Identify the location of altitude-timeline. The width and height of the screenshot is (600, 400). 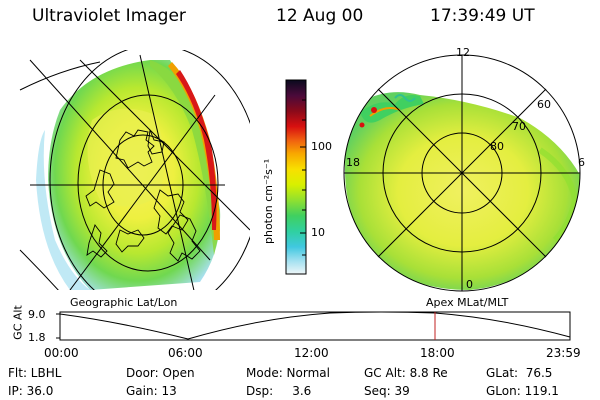
(313, 326).